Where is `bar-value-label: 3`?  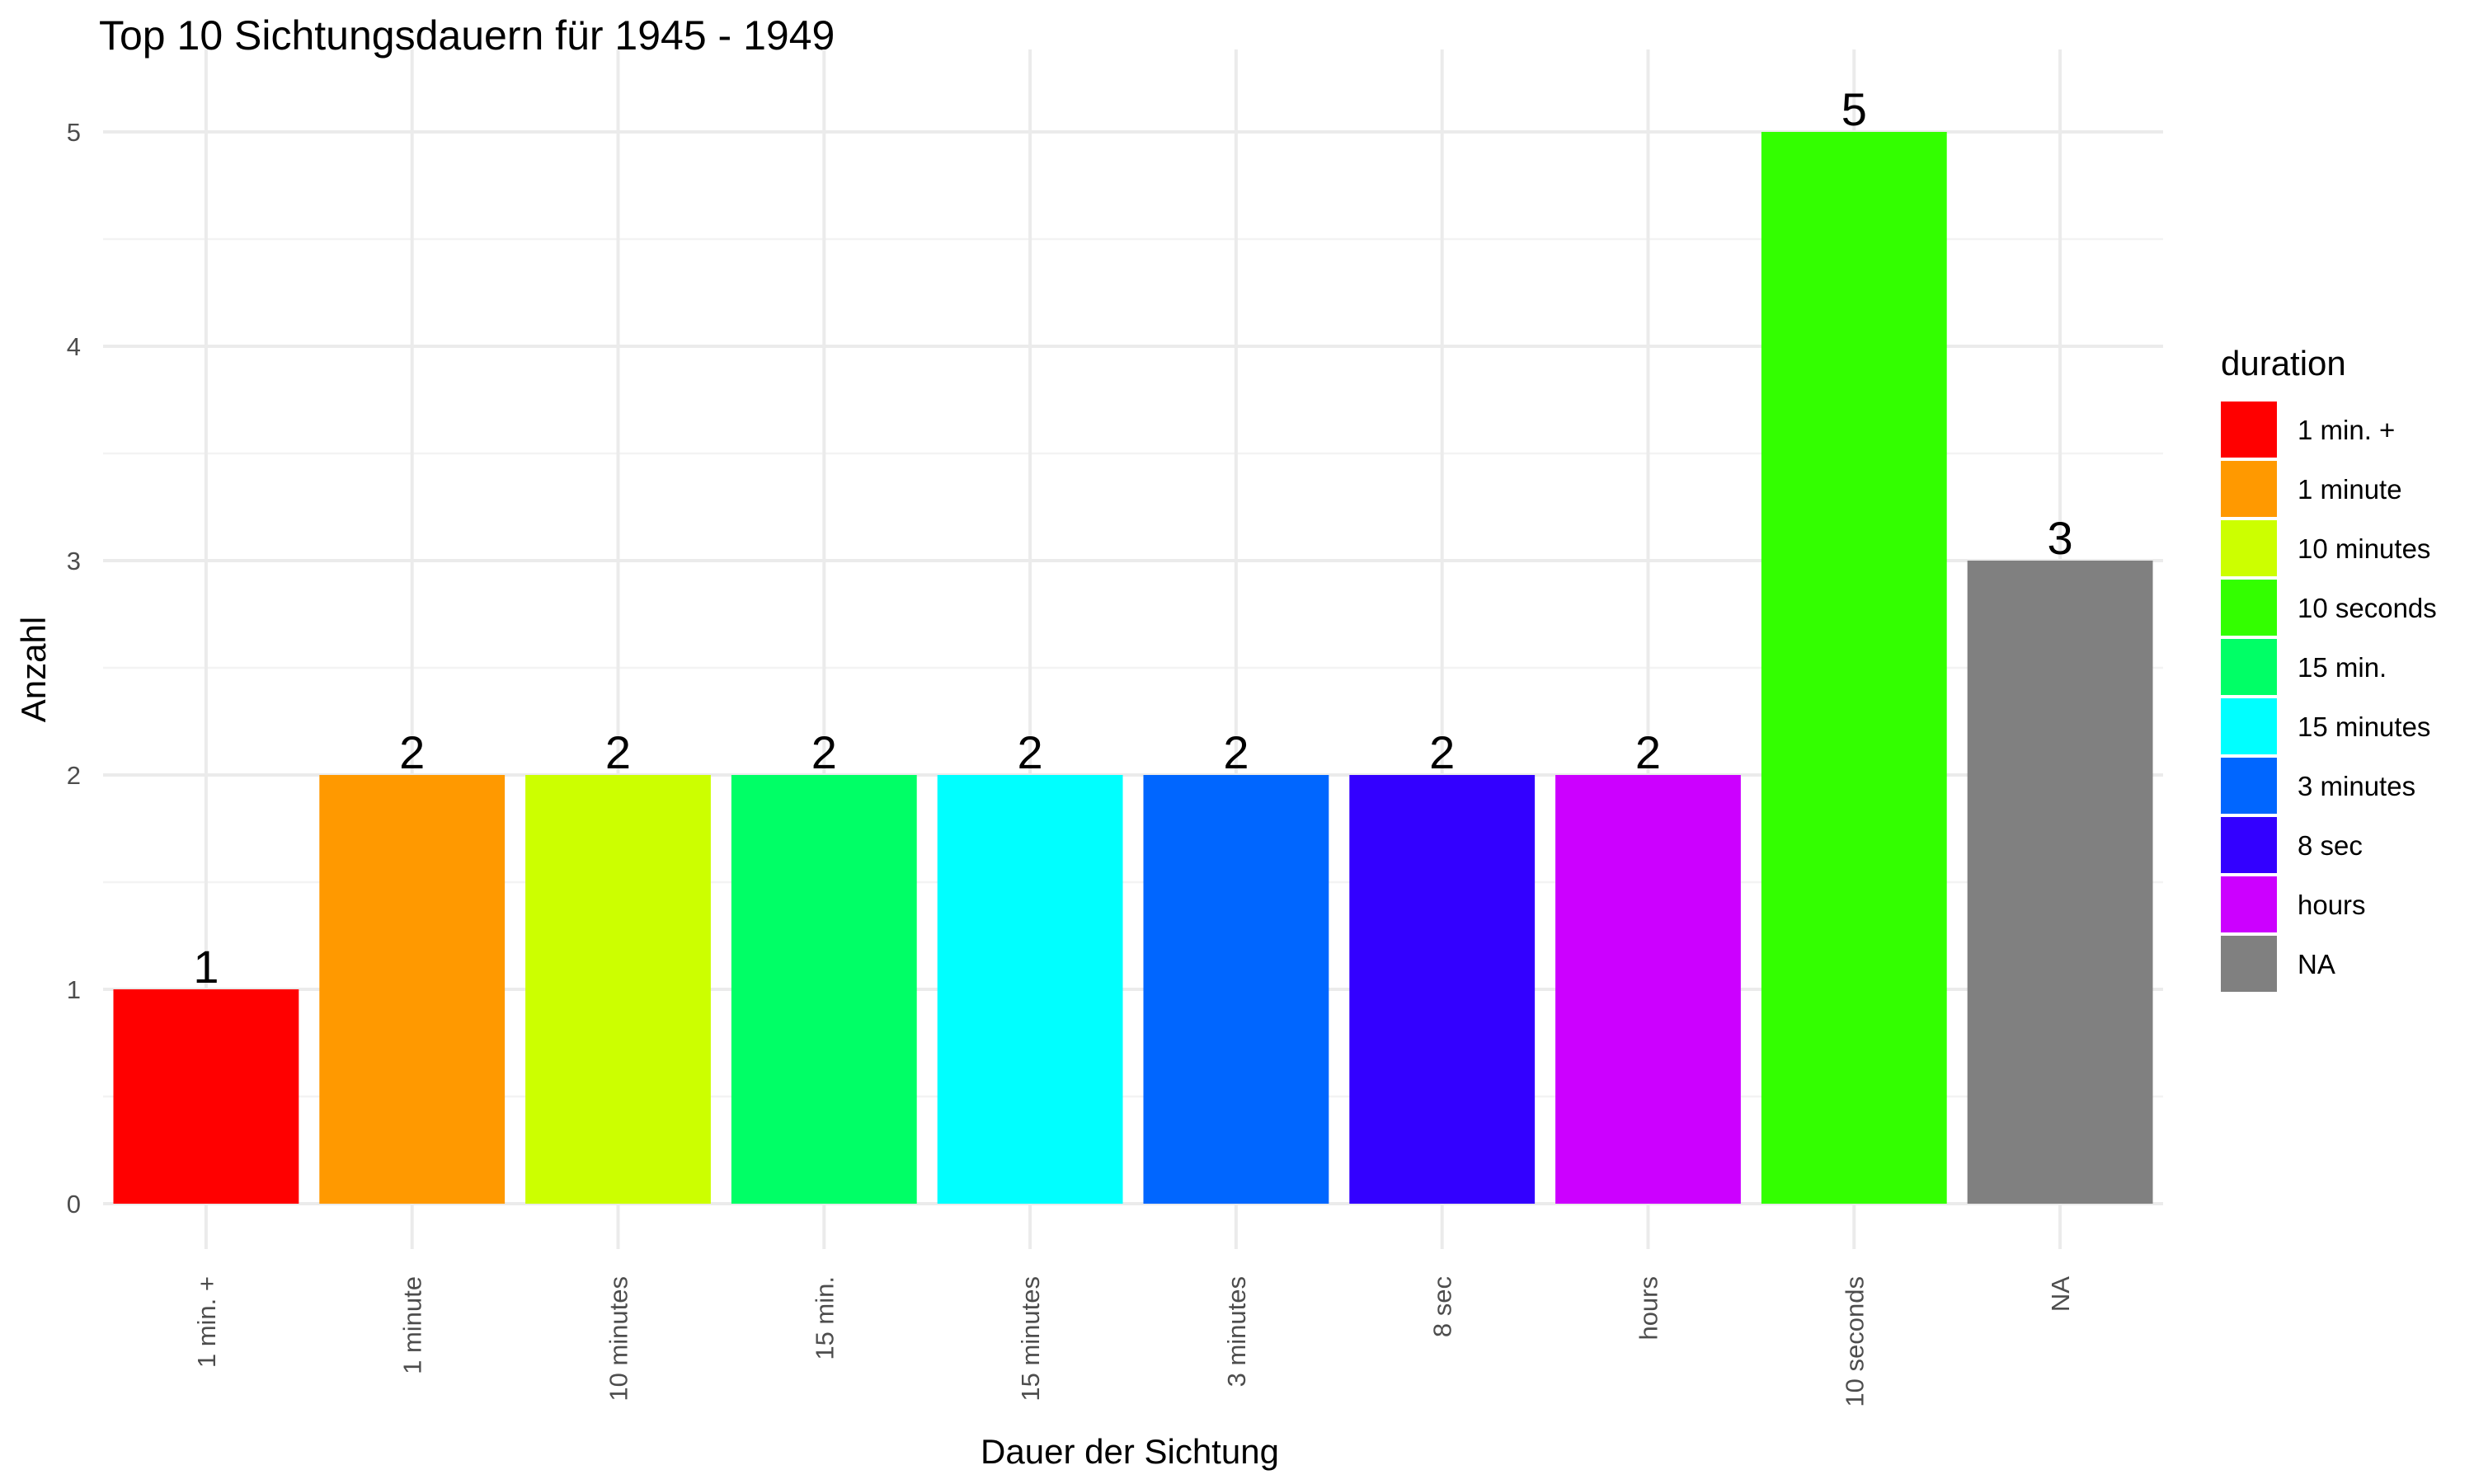 bar-value-label: 3 is located at coordinates (2060, 538).